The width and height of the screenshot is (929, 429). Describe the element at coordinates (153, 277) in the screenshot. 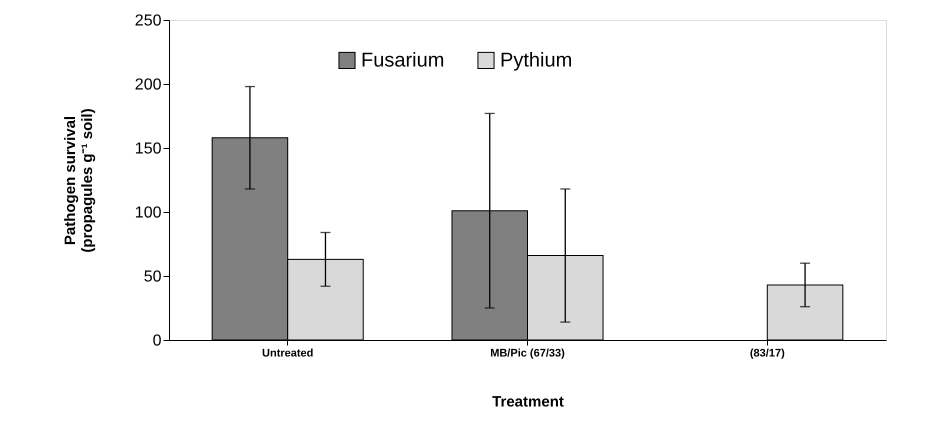

I see `y-tick-label: 50` at that location.